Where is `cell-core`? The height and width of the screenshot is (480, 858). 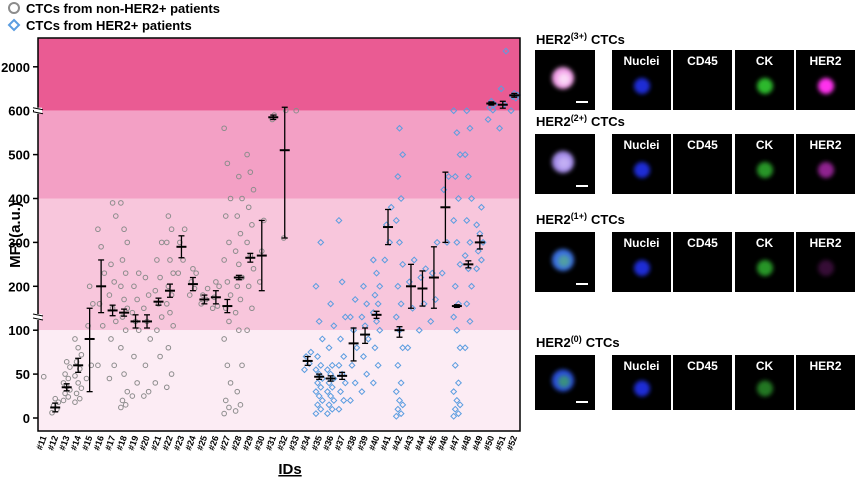
cell-core is located at coordinates (564, 261).